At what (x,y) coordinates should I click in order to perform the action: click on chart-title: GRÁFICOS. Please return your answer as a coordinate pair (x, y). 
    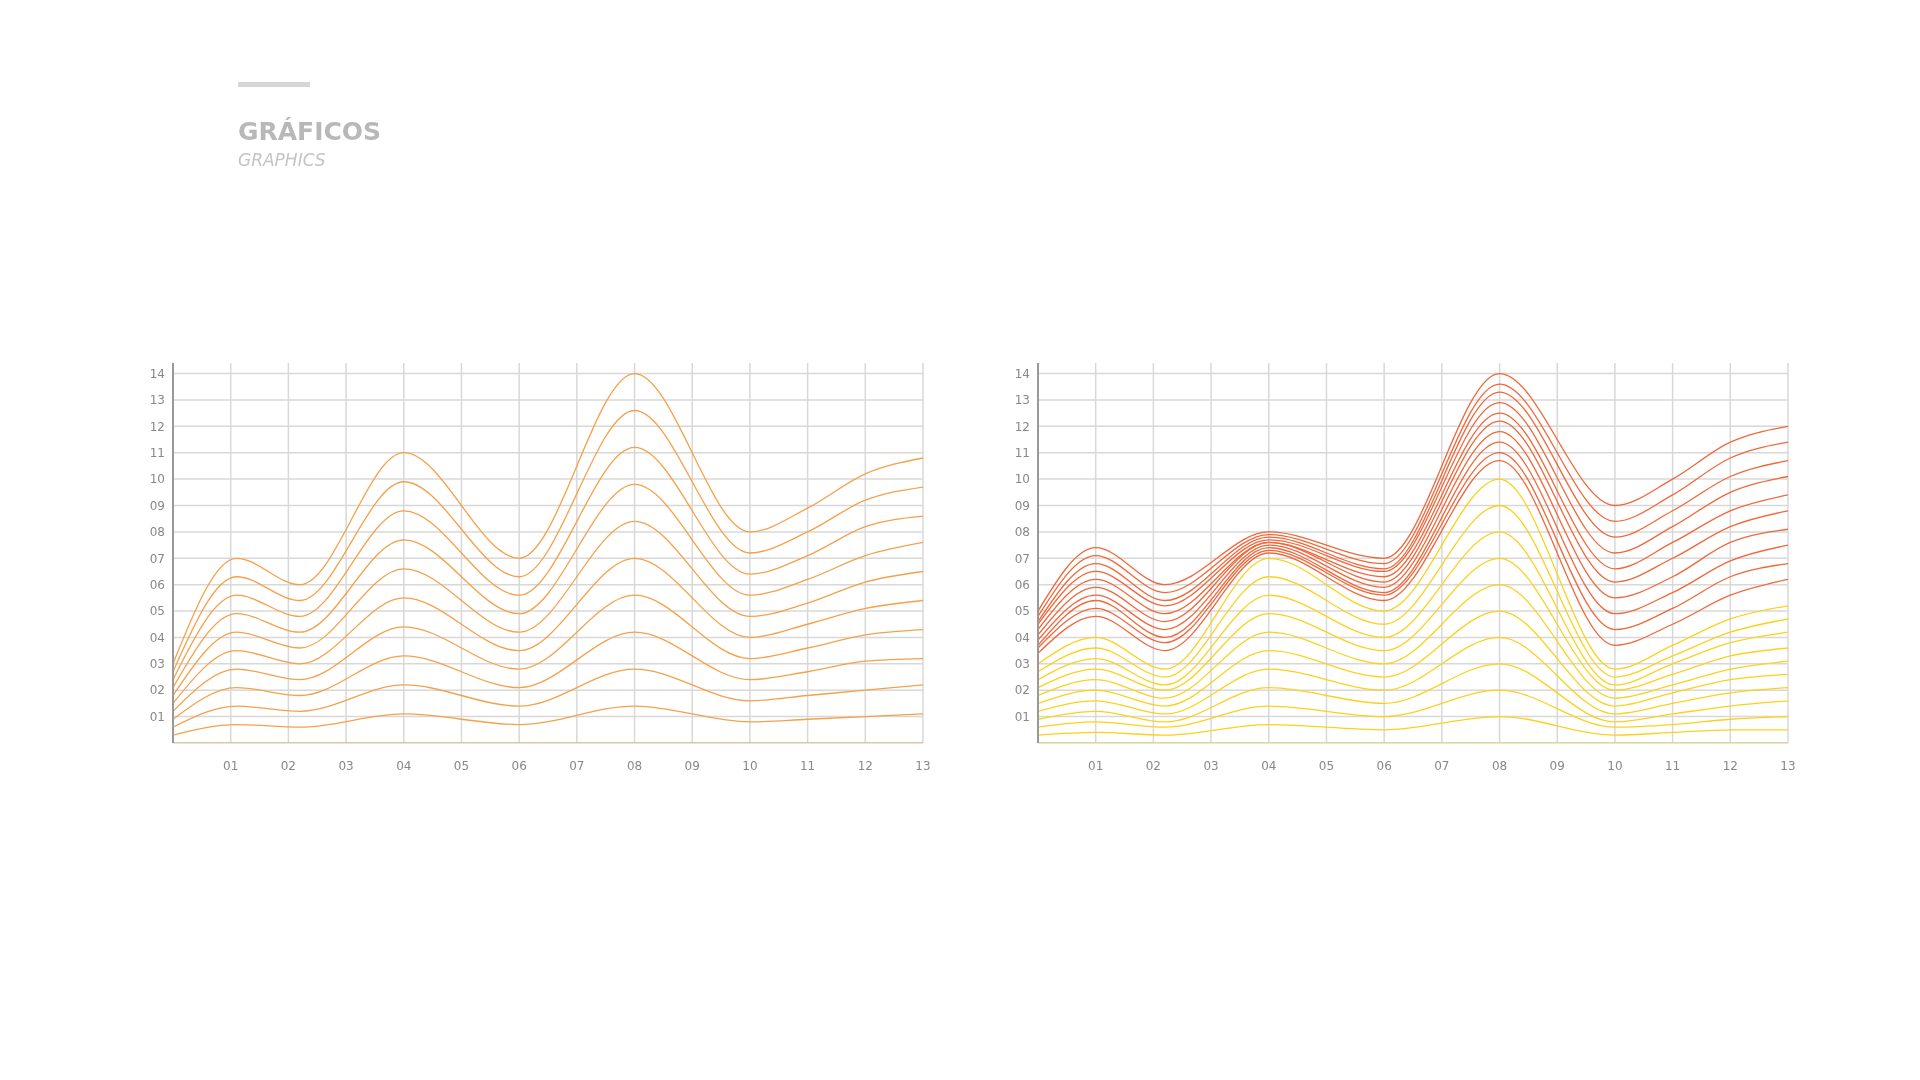
    Looking at the image, I should click on (310, 131).